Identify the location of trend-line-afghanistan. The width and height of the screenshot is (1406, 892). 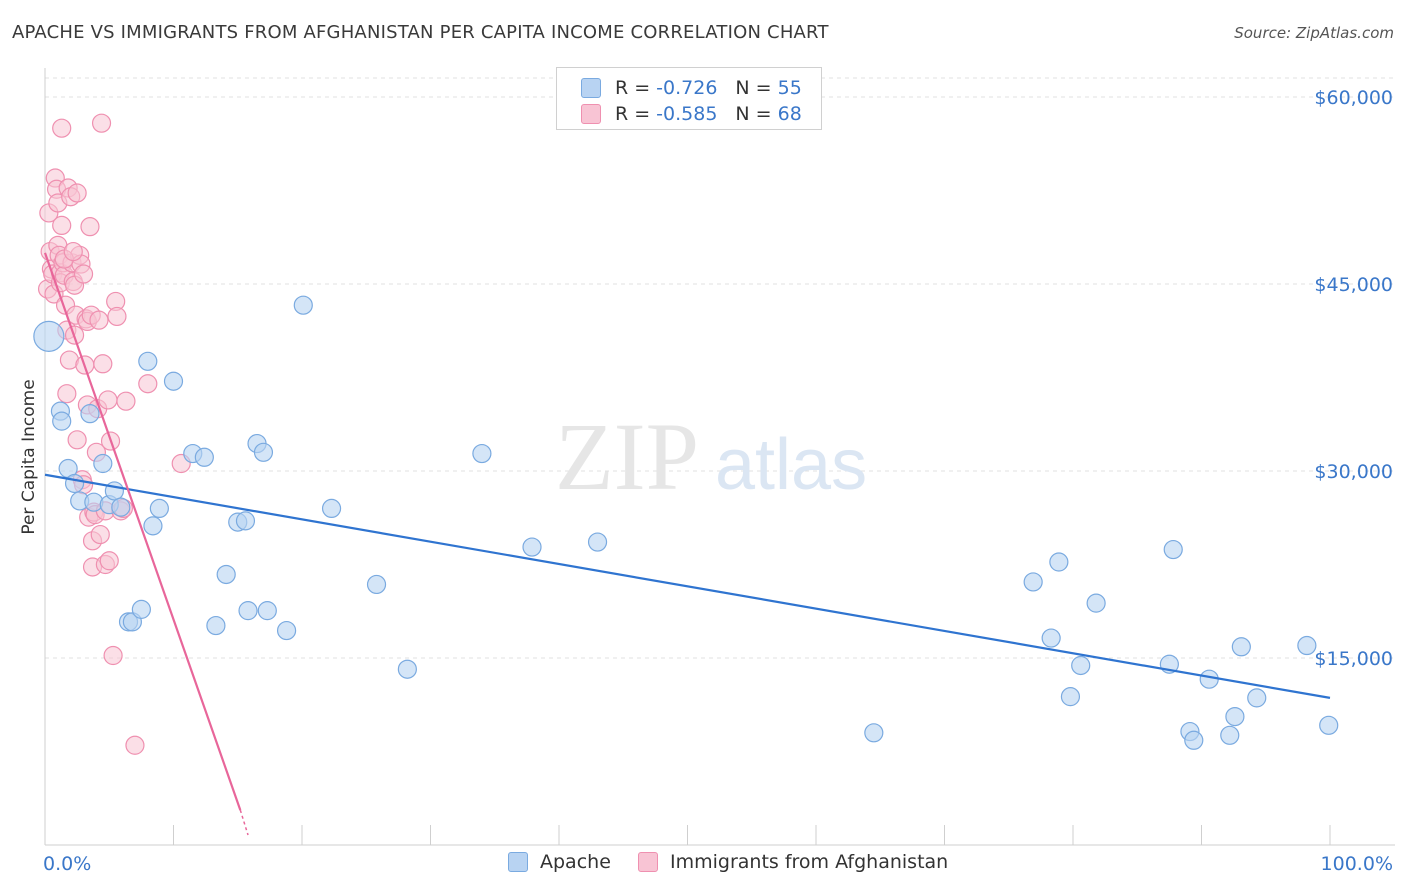
(142, 531).